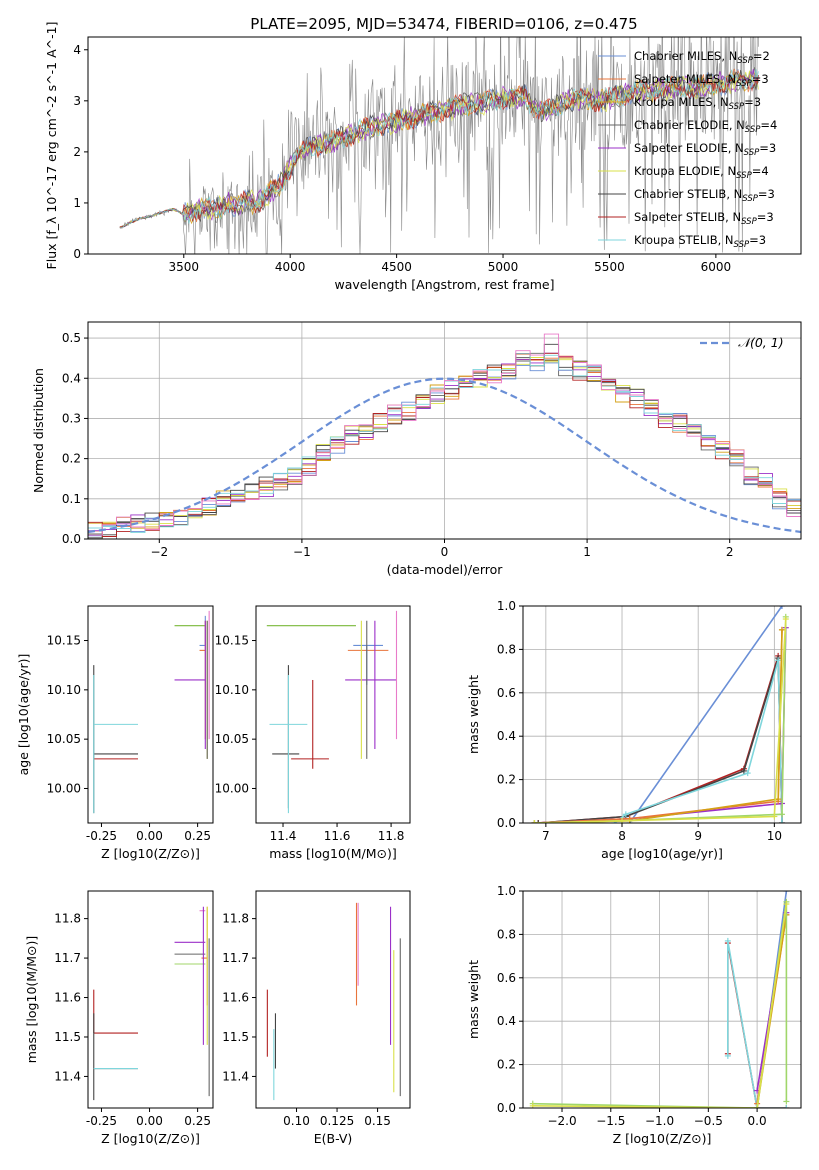  Describe the element at coordinates (689, 148) in the screenshot. I see `legend-entry-label: Salpeter ELODIE, N` at that location.